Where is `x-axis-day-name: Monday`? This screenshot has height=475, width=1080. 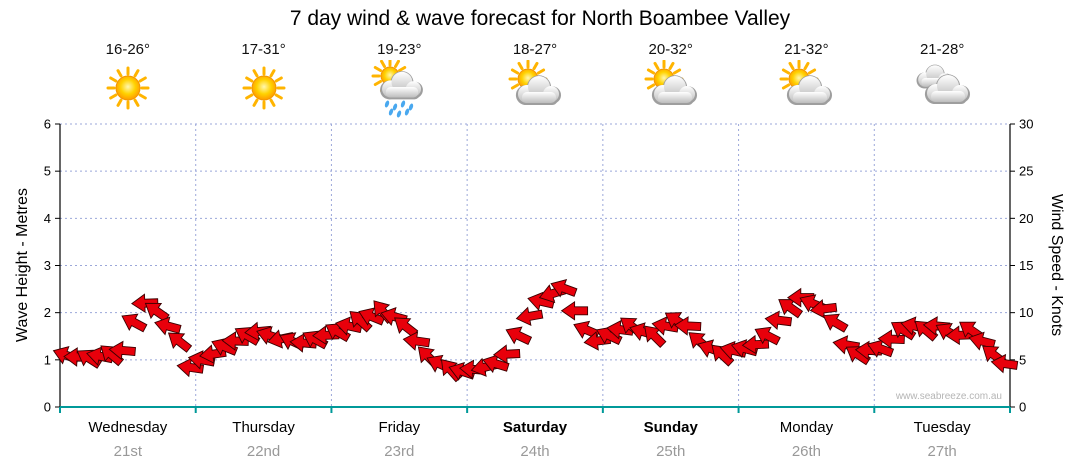
x-axis-day-name: Monday is located at coordinates (806, 427).